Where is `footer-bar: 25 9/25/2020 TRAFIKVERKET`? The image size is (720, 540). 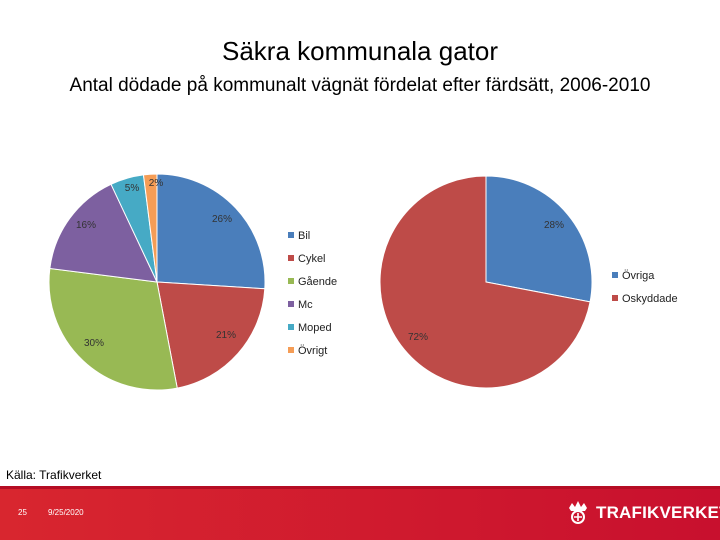
footer-bar: 25 9/25/2020 TRAFIKVERKET is located at coordinates (360, 513).